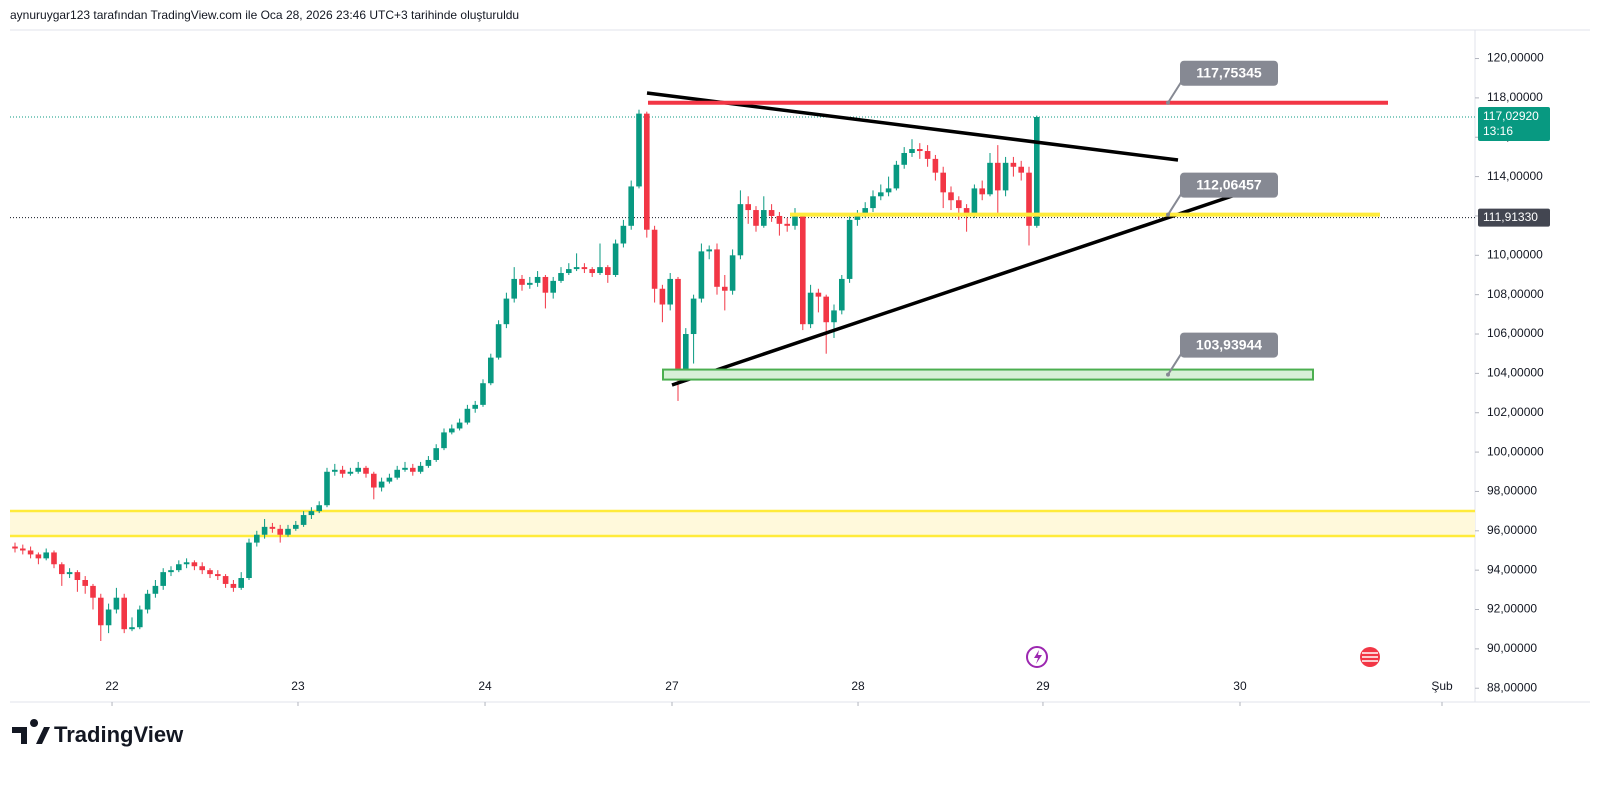  What do you see at coordinates (1229, 184) in the screenshot?
I see `callout-label: 112,06457` at bounding box center [1229, 184].